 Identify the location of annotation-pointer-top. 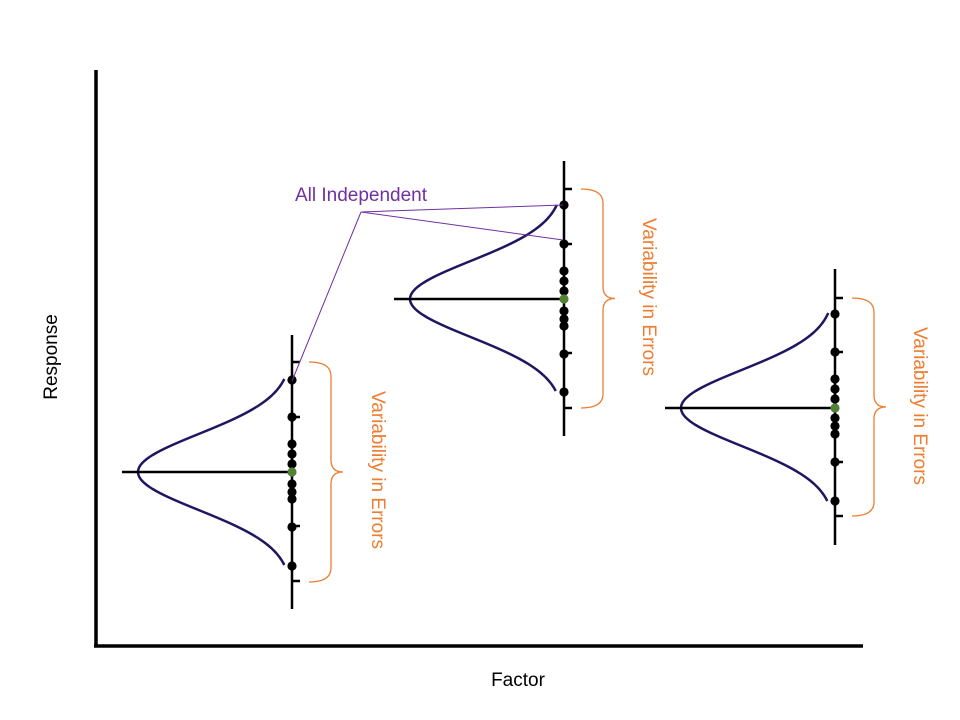
(462, 208).